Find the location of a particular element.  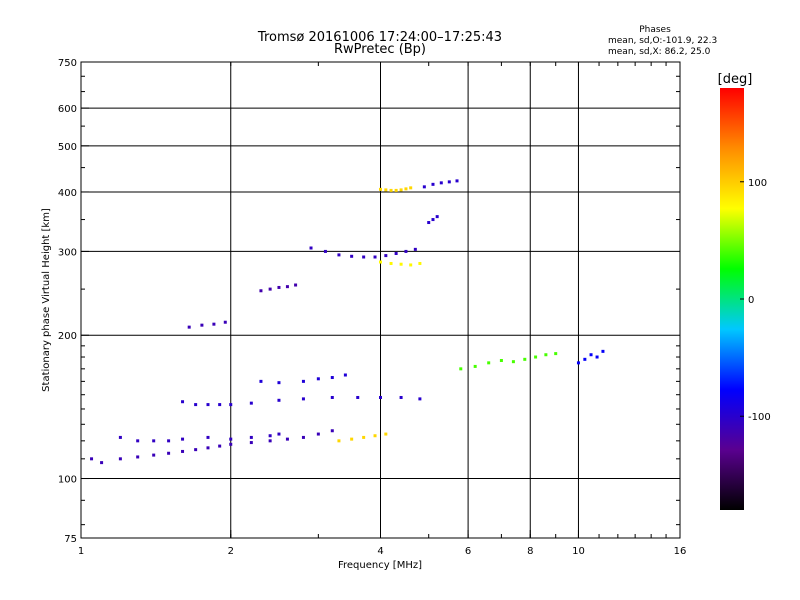

colorbar-tick-label: 100 is located at coordinates (757, 183).